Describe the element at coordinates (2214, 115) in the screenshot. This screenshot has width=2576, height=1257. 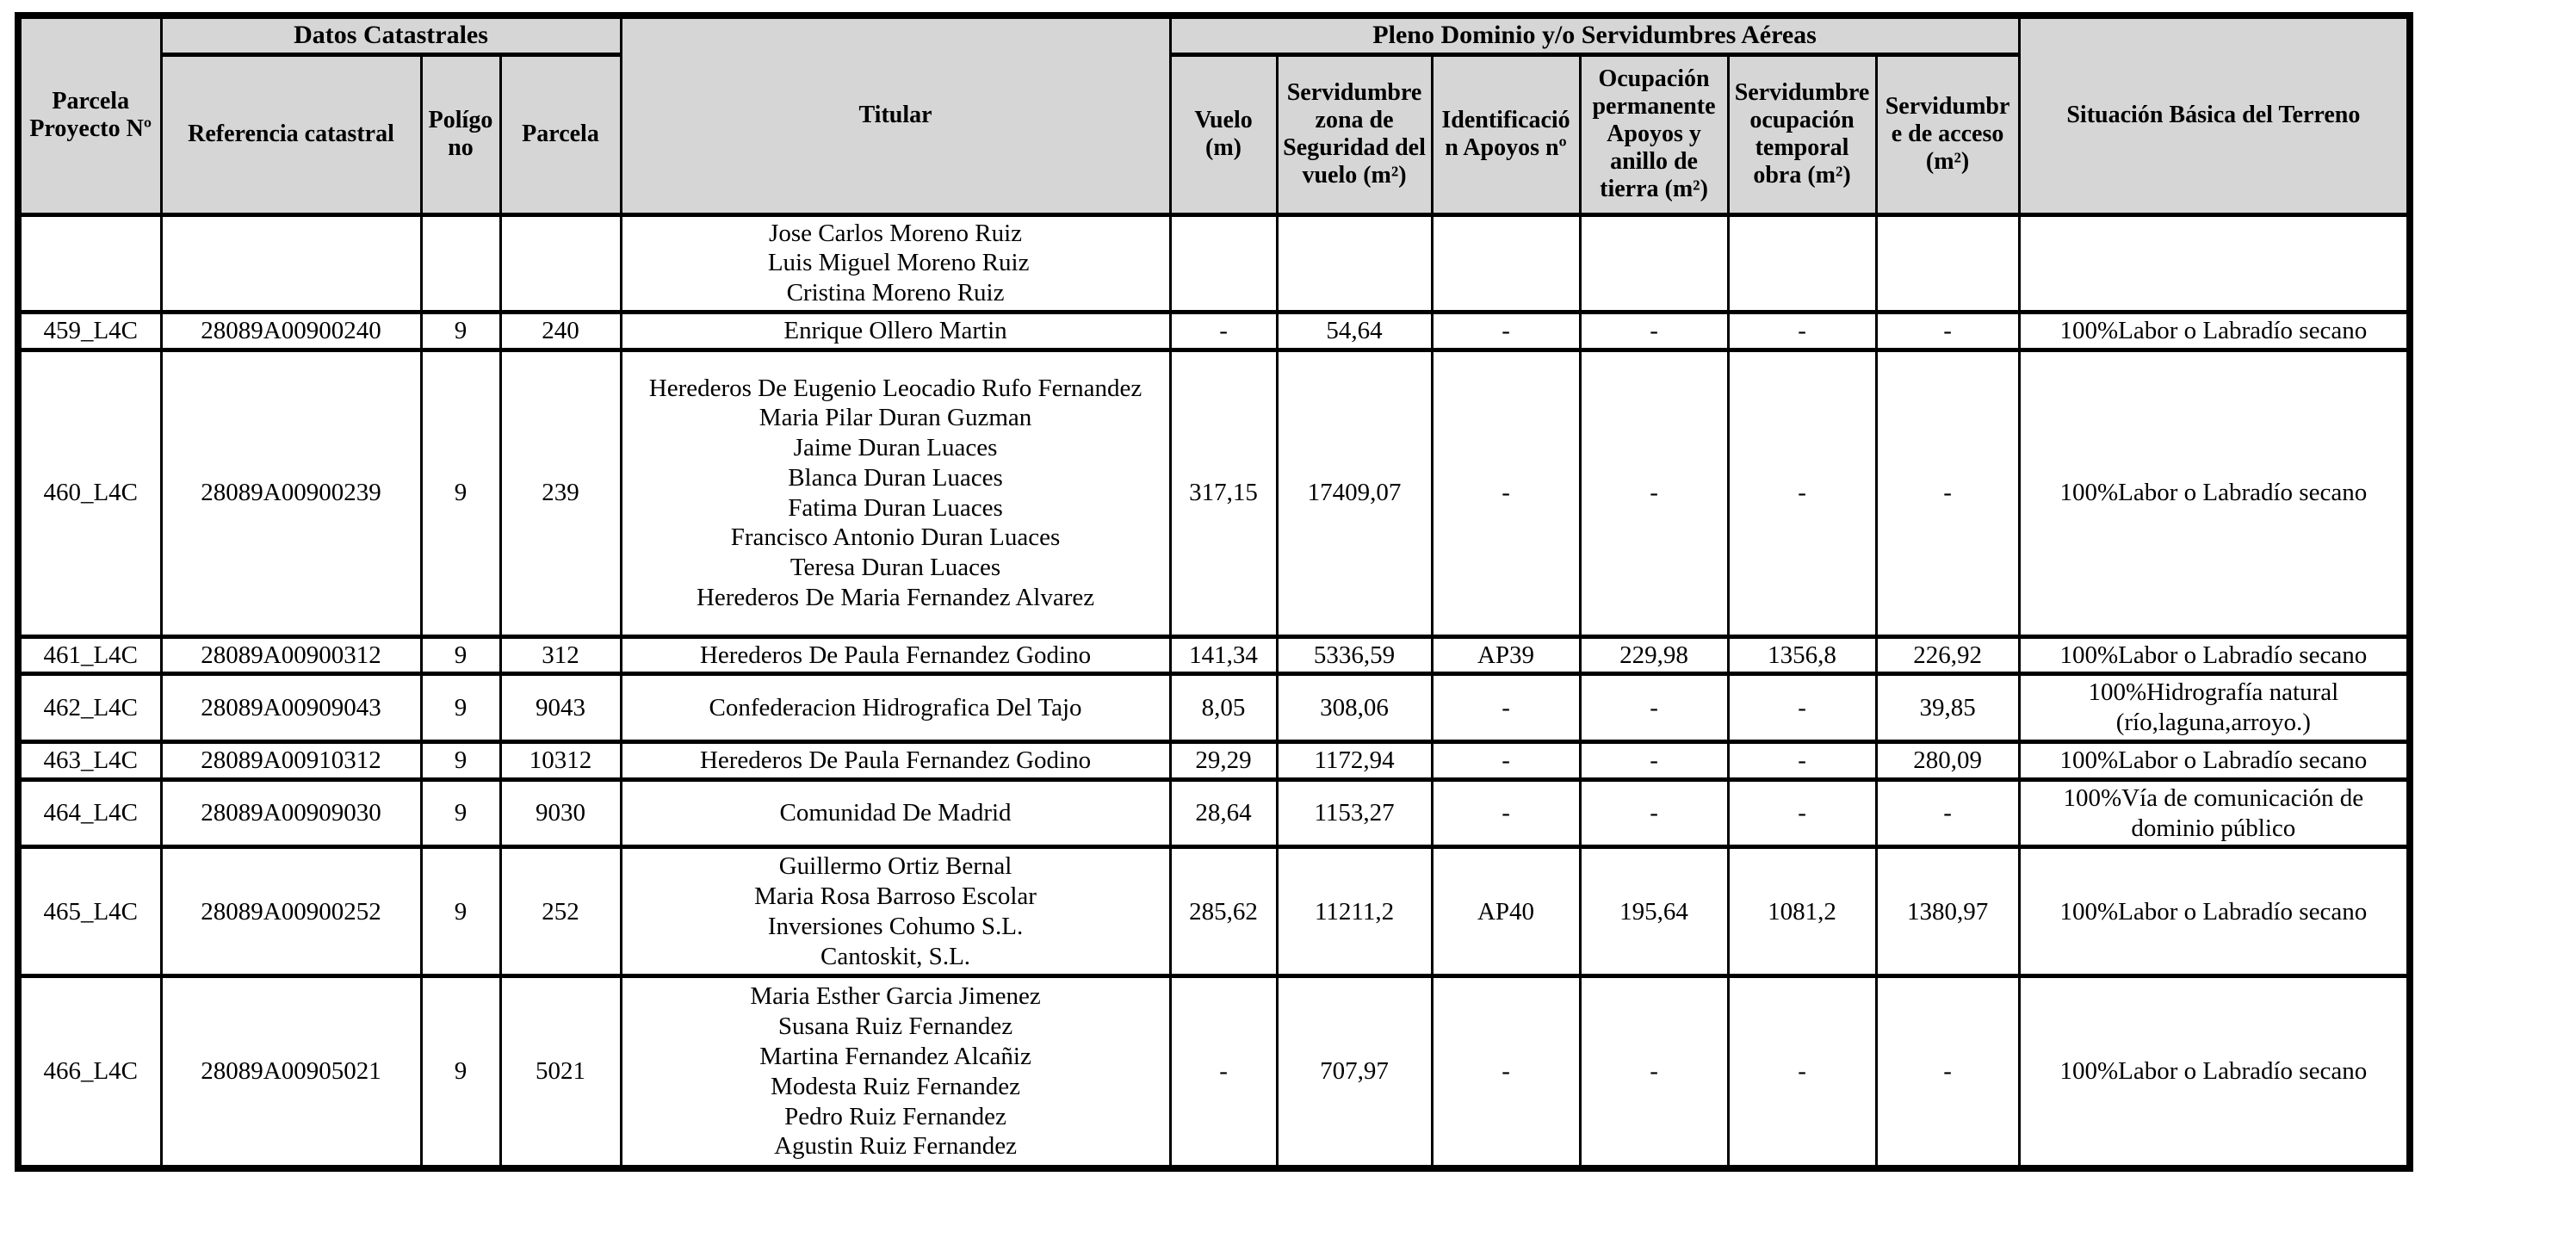
I see `col-header-situacion-basica: Situación Básica del Terreno` at that location.